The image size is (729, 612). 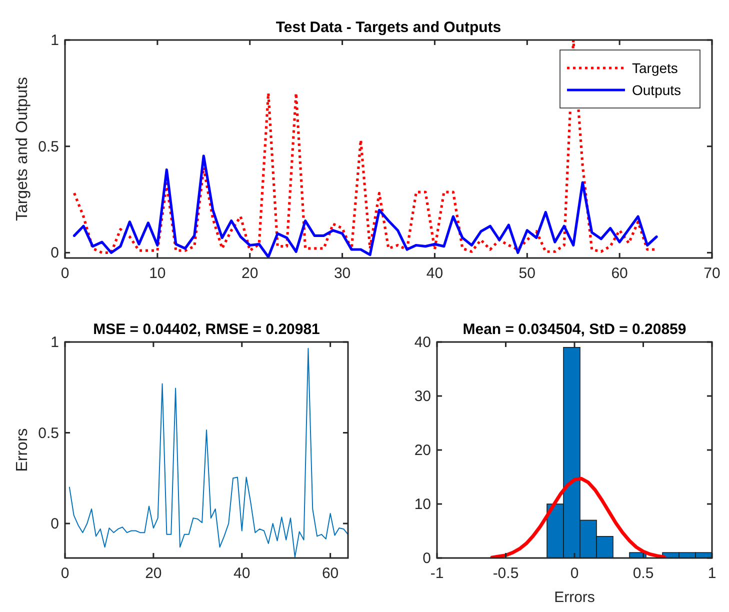 I want to click on x-tick-label: -1, so click(x=437, y=573).